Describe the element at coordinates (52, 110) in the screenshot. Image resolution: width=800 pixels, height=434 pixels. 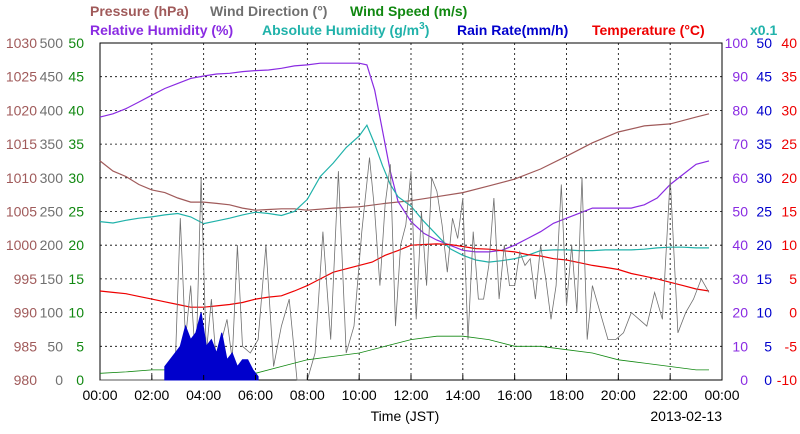
I see `left-axis-tick-label: 400` at that location.